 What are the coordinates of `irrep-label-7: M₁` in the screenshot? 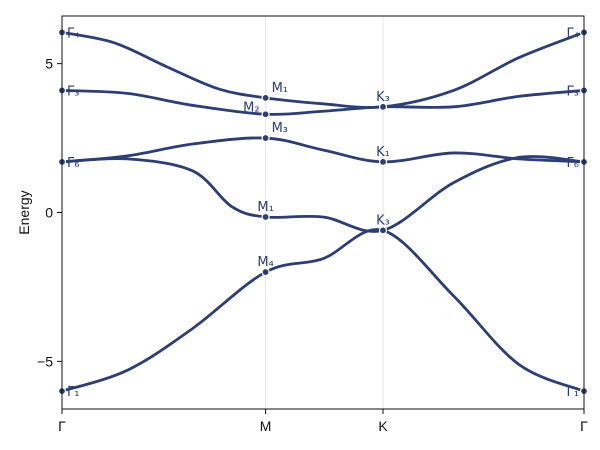 It's located at (265, 207).